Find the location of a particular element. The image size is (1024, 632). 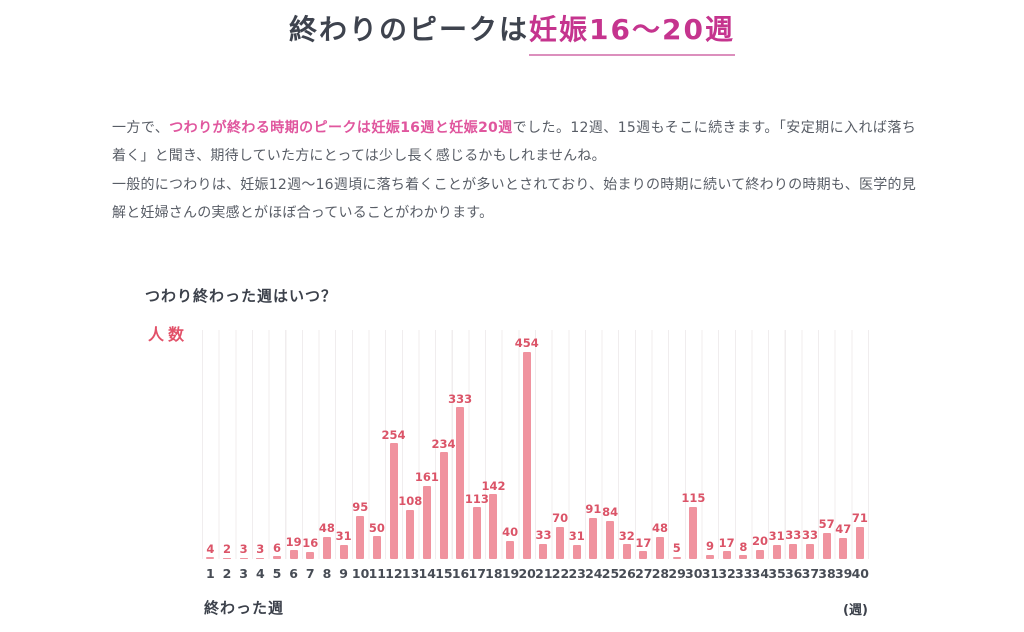

chart-bar-slot: 57 is located at coordinates (826, 444).